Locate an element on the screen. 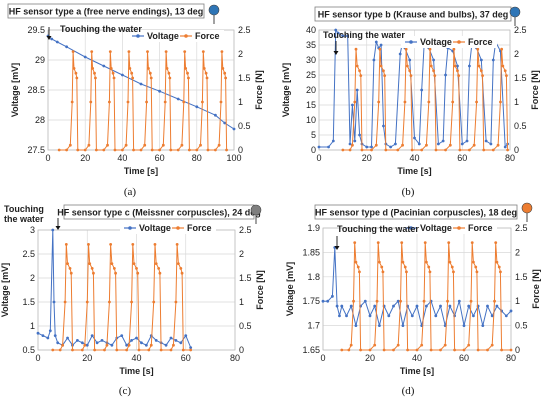 This screenshot has height=400, width=550. y-right-tick-label: 0.5 is located at coordinates (245, 326).